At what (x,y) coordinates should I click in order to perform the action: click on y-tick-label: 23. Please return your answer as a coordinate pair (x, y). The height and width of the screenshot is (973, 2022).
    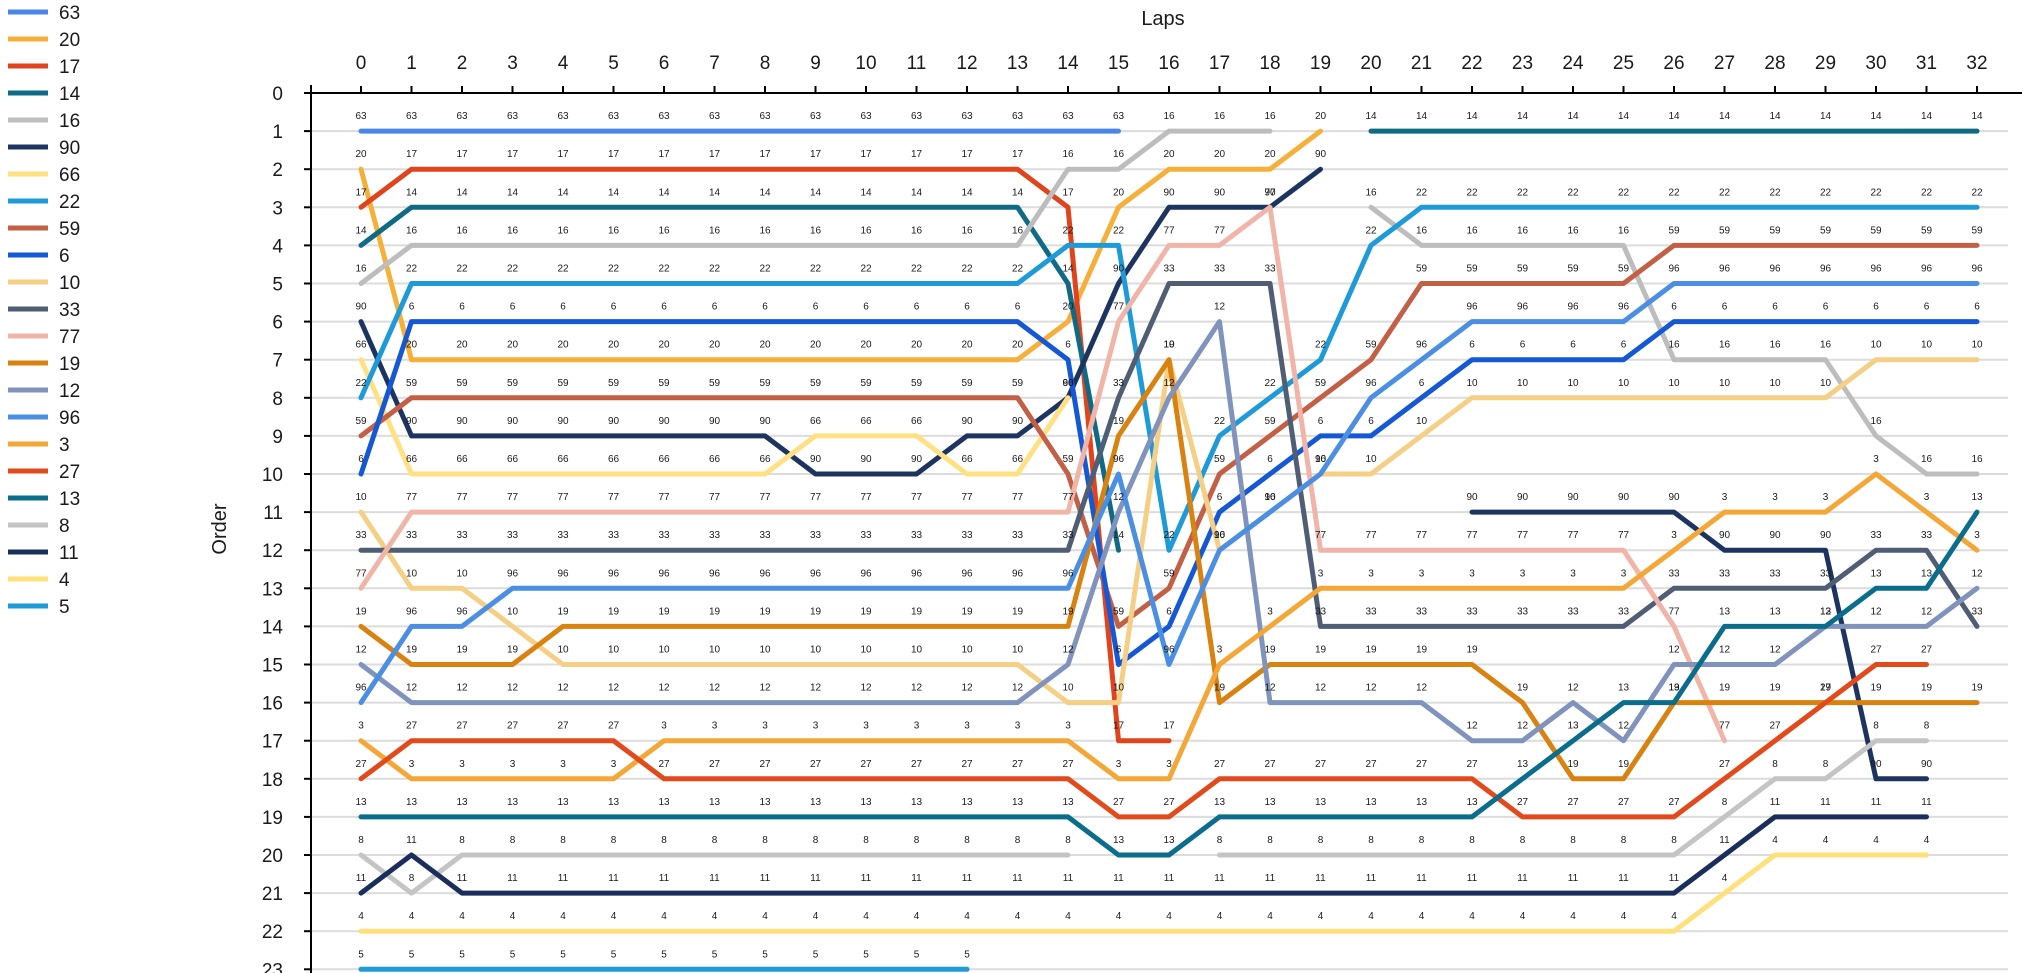
    Looking at the image, I should click on (272, 966).